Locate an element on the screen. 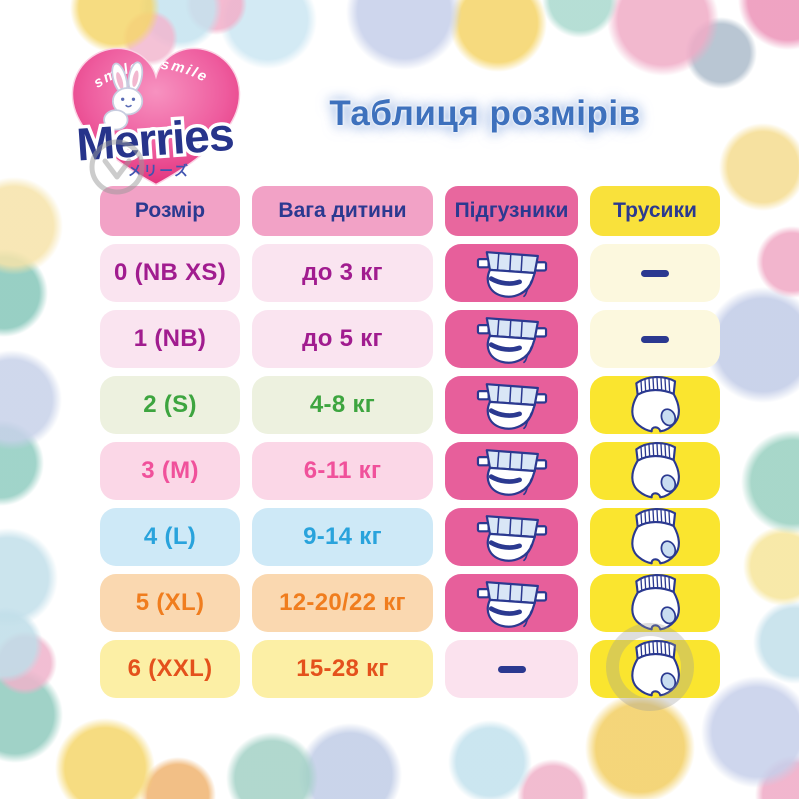 This screenshot has height=799, width=799. size-cell: 4 (L) is located at coordinates (170, 537).